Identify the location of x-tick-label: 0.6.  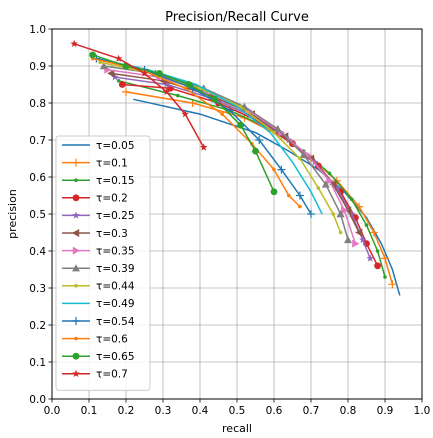
(274, 411).